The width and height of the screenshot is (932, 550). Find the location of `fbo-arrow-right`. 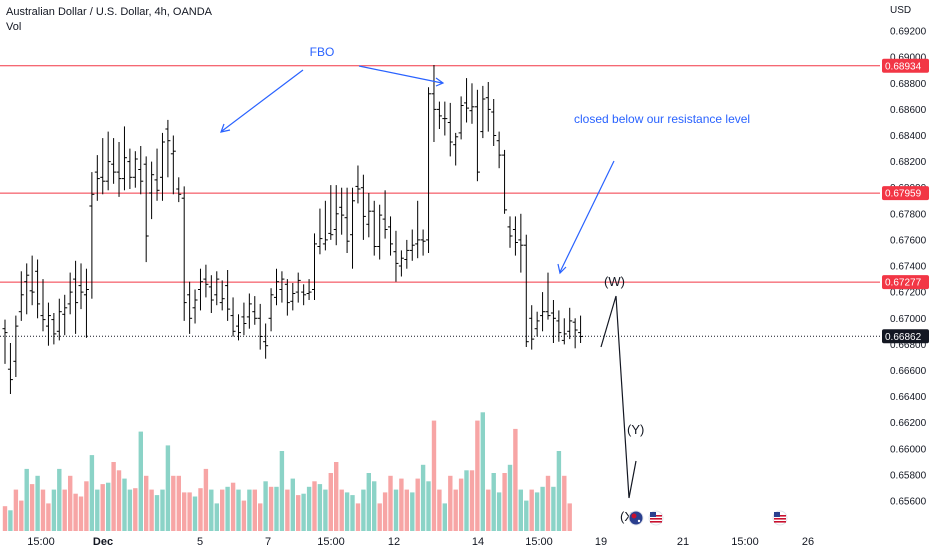

fbo-arrow-right is located at coordinates (400, 74).